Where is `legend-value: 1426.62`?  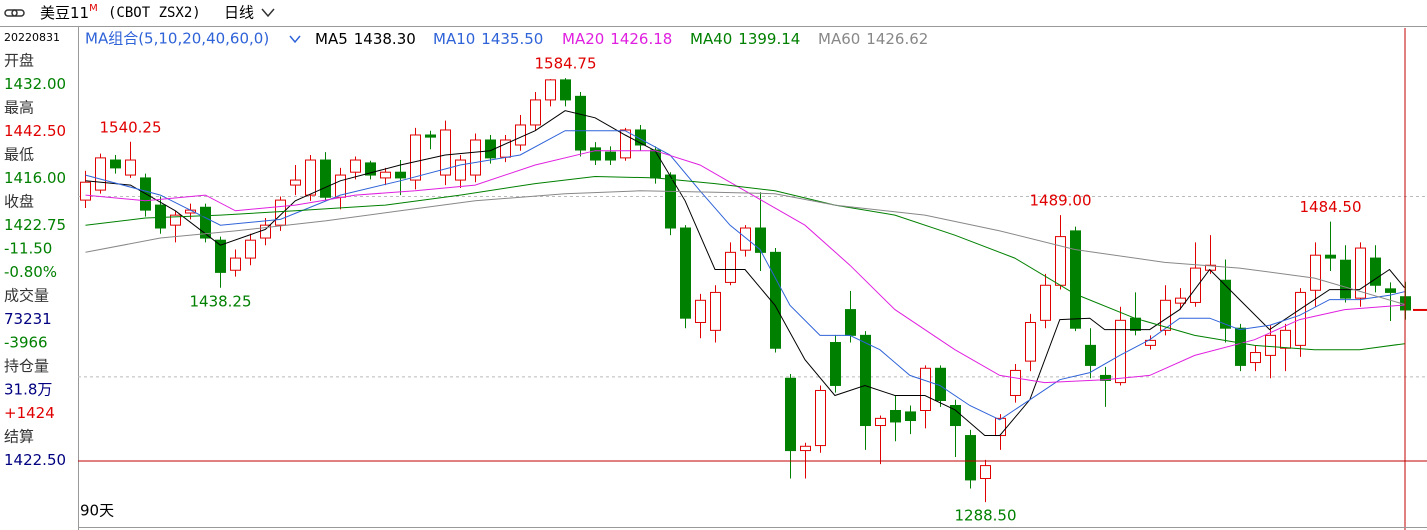 legend-value: 1426.62 is located at coordinates (897, 39).